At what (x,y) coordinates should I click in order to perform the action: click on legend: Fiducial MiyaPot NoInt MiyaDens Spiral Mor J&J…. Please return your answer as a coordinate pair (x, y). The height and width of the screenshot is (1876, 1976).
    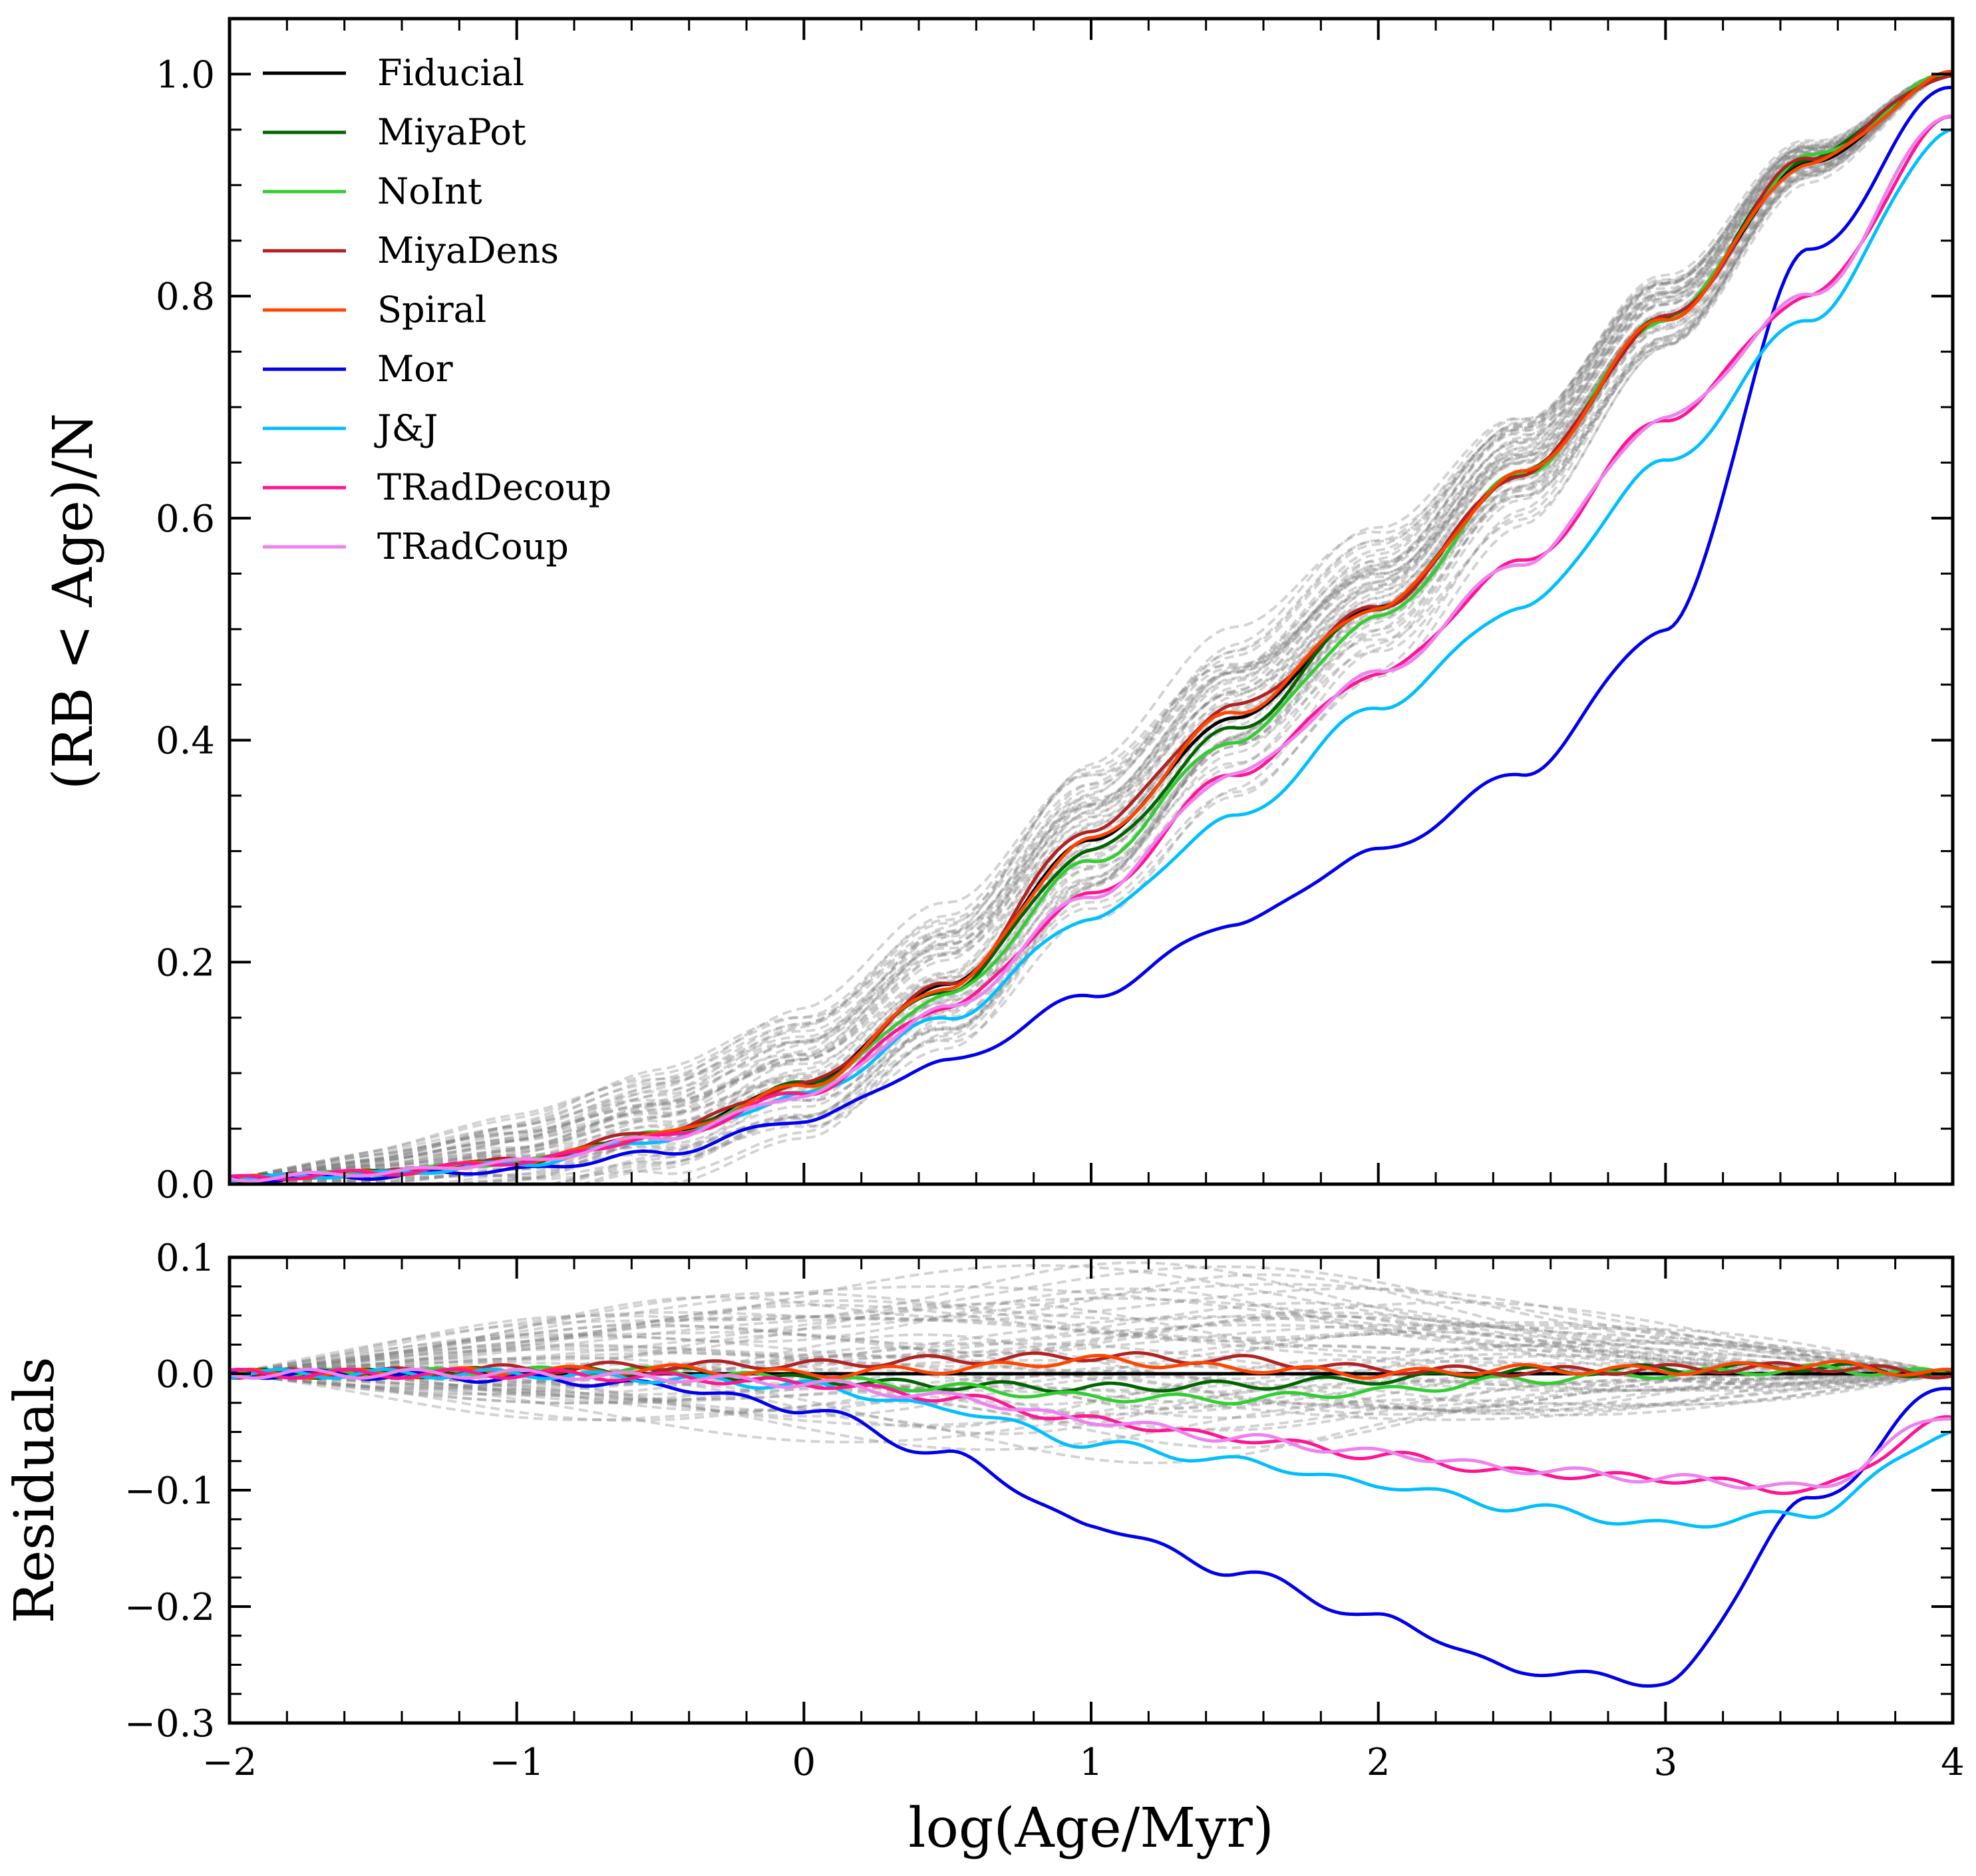
    Looking at the image, I should click on (437, 309).